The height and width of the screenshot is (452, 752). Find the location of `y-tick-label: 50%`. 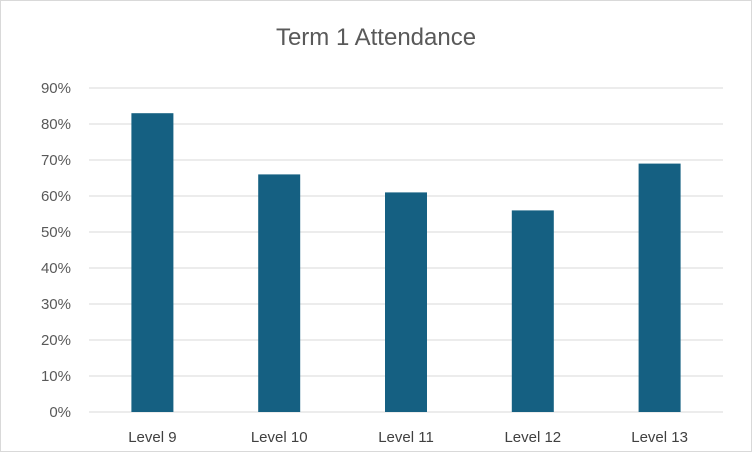

y-tick-label: 50% is located at coordinates (56, 232).